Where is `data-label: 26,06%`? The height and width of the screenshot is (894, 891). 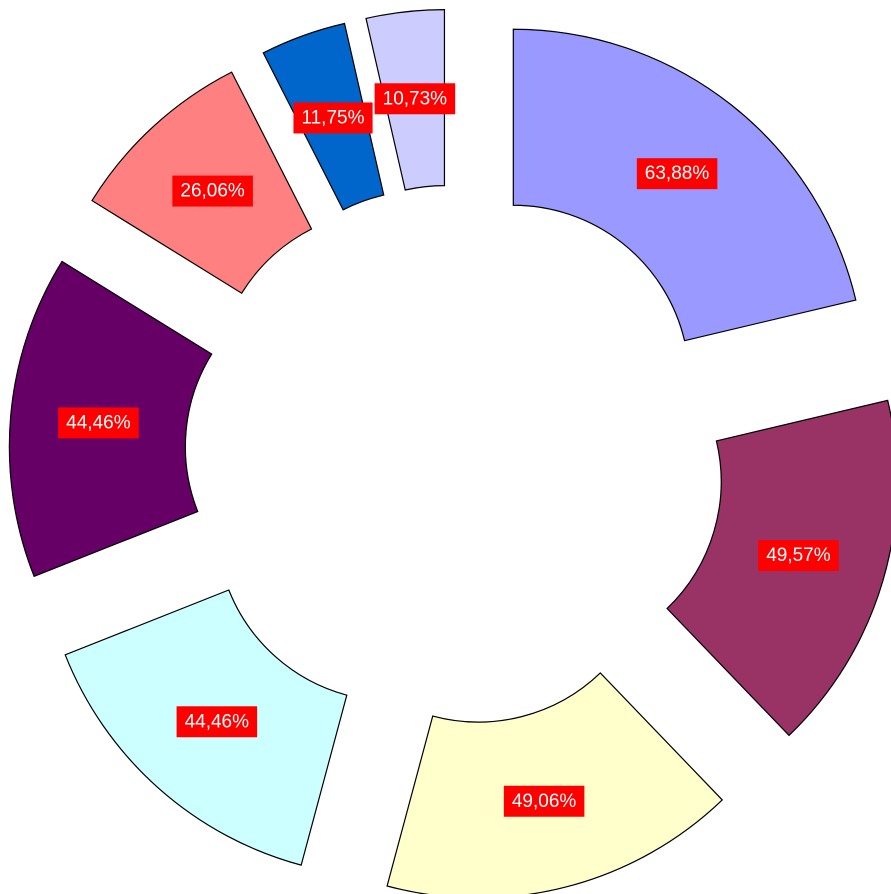
data-label: 26,06% is located at coordinates (212, 191).